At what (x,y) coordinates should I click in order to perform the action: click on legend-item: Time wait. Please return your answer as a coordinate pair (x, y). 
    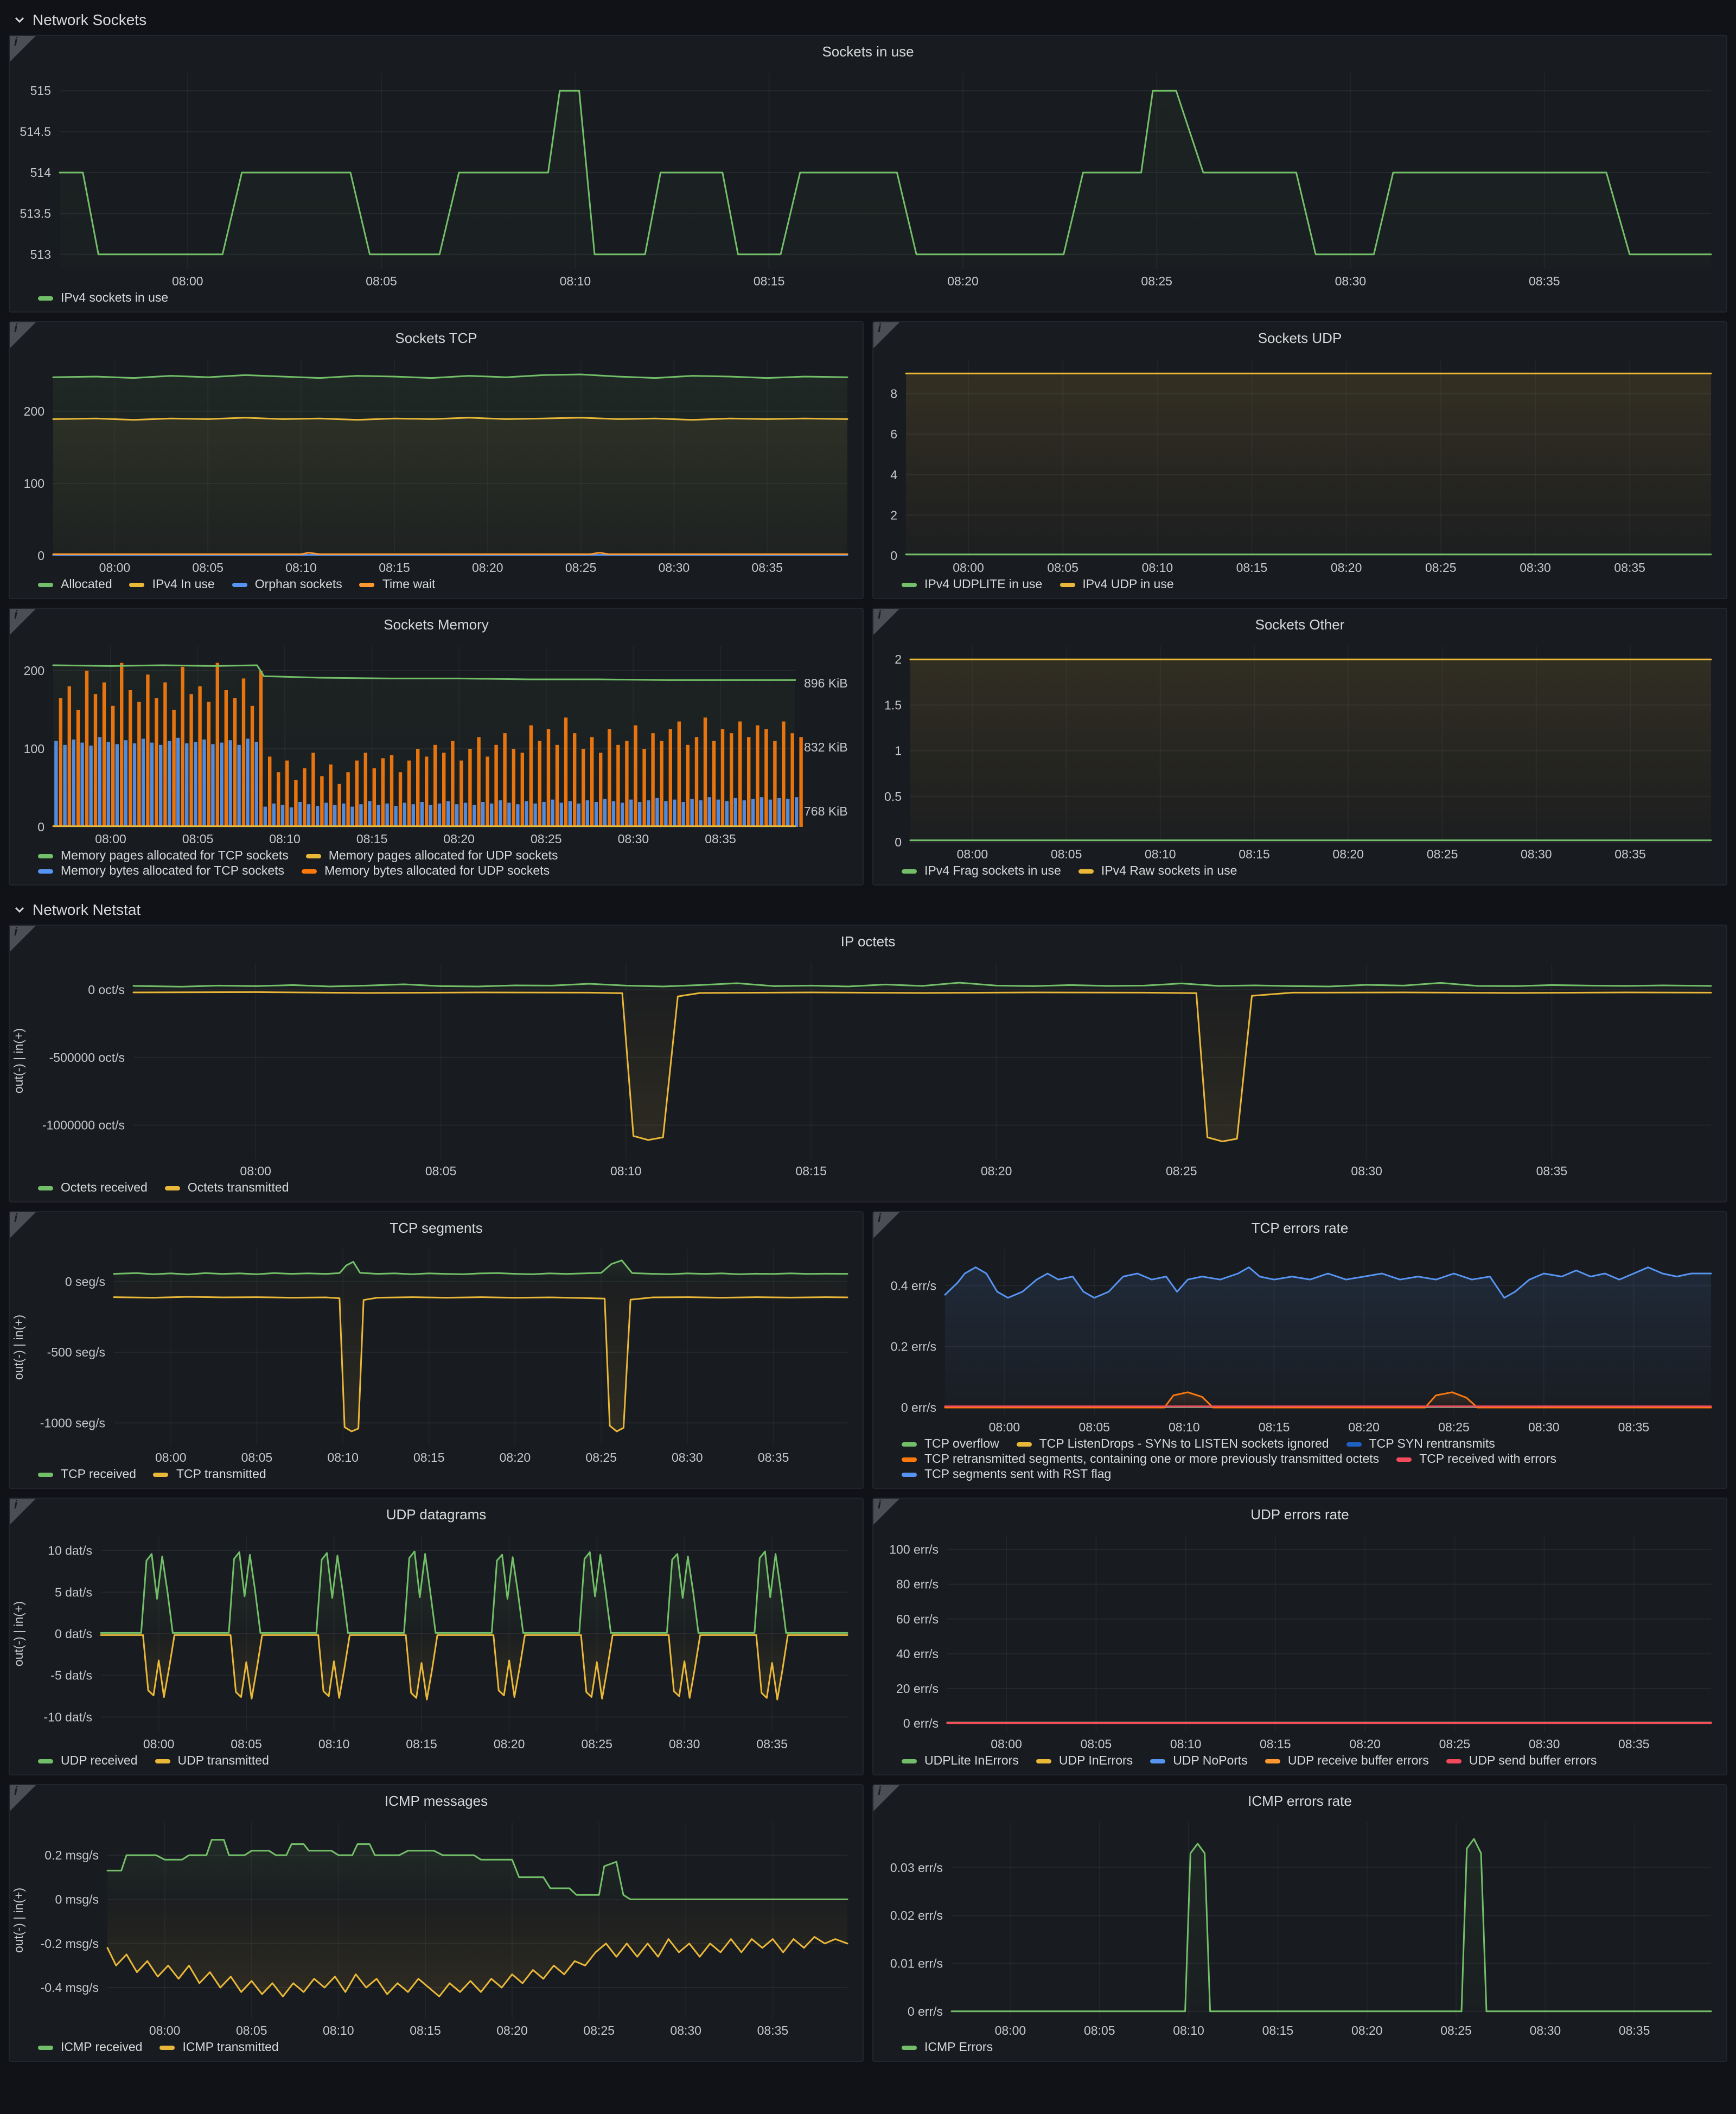
    Looking at the image, I should click on (397, 584).